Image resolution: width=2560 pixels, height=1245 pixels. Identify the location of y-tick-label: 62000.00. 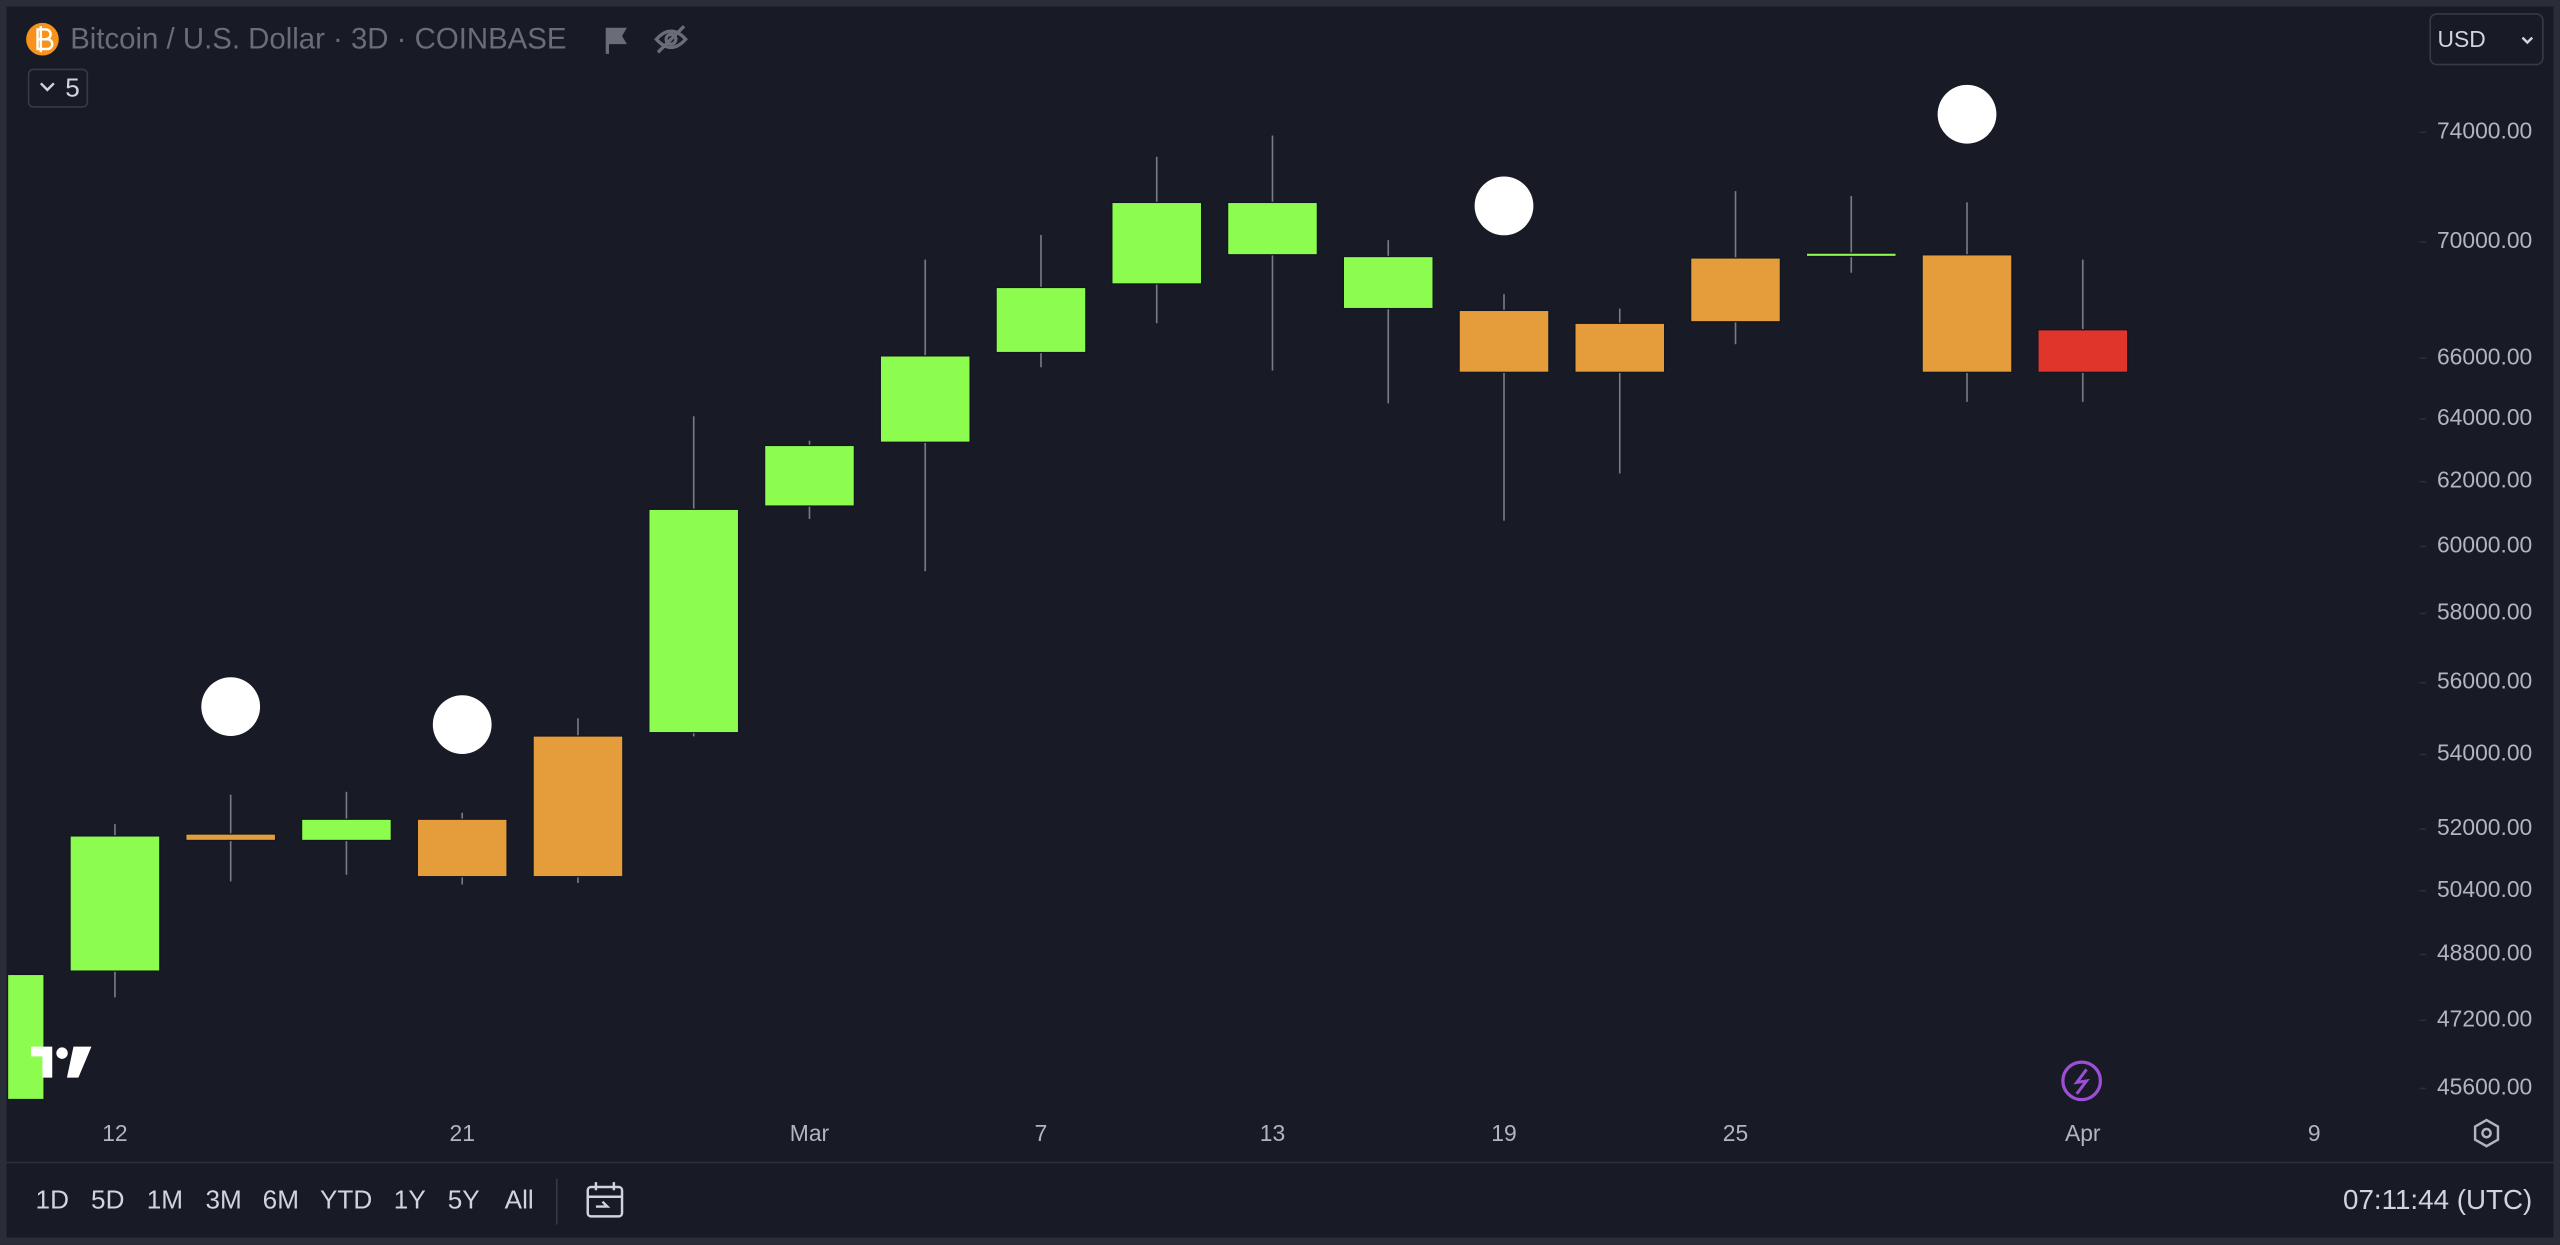
(2484, 480).